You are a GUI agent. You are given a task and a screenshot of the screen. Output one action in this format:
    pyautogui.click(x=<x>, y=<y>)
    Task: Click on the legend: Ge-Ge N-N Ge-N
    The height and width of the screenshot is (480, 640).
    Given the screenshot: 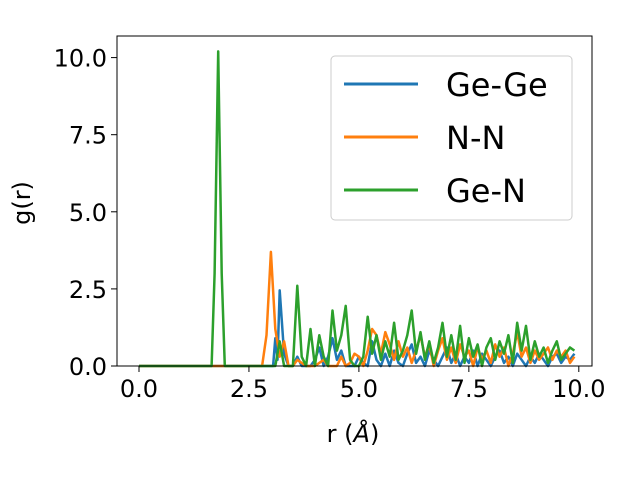 What is the action you would take?
    pyautogui.click(x=451, y=138)
    